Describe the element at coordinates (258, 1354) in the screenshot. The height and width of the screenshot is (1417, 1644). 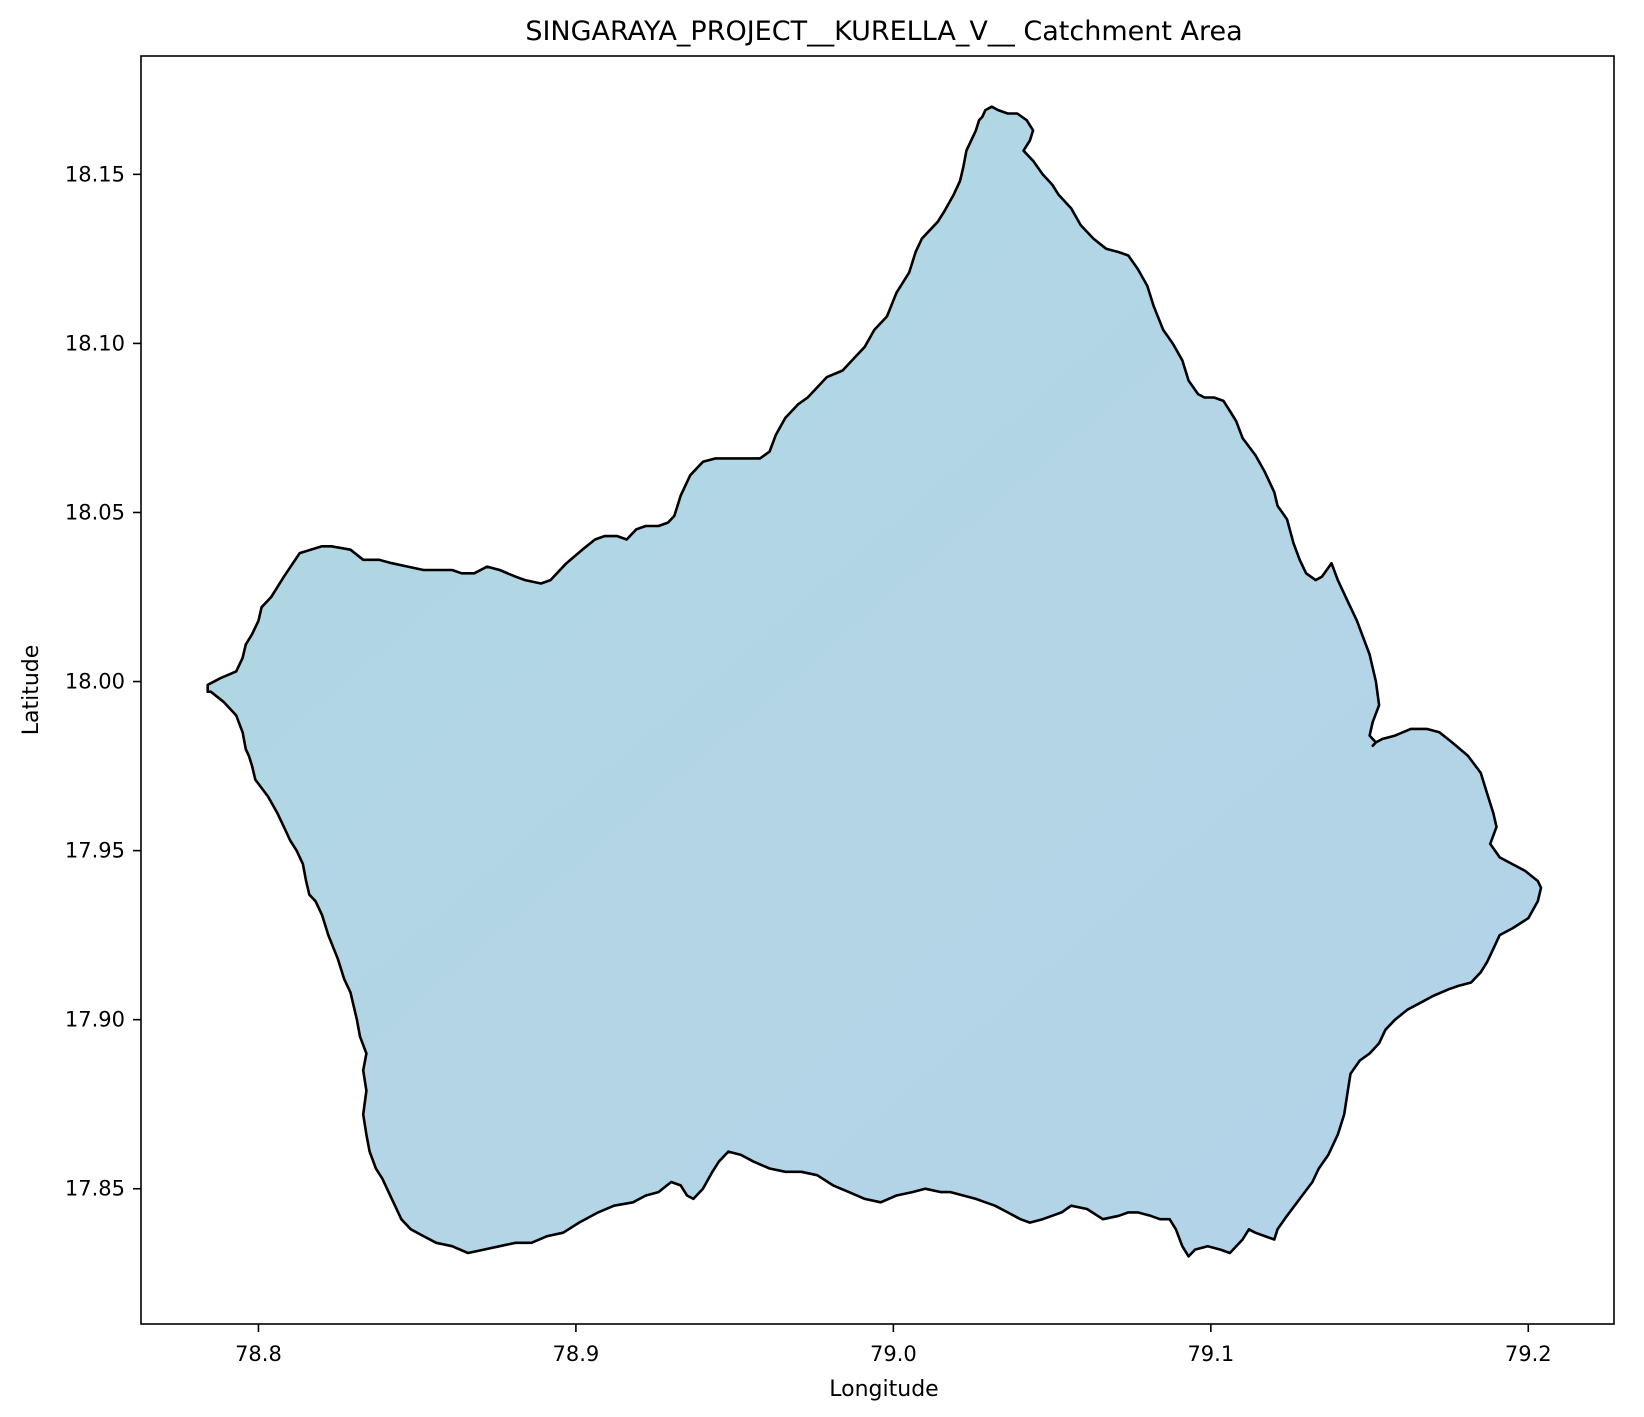
I see `x-tick-label: 78.8` at that location.